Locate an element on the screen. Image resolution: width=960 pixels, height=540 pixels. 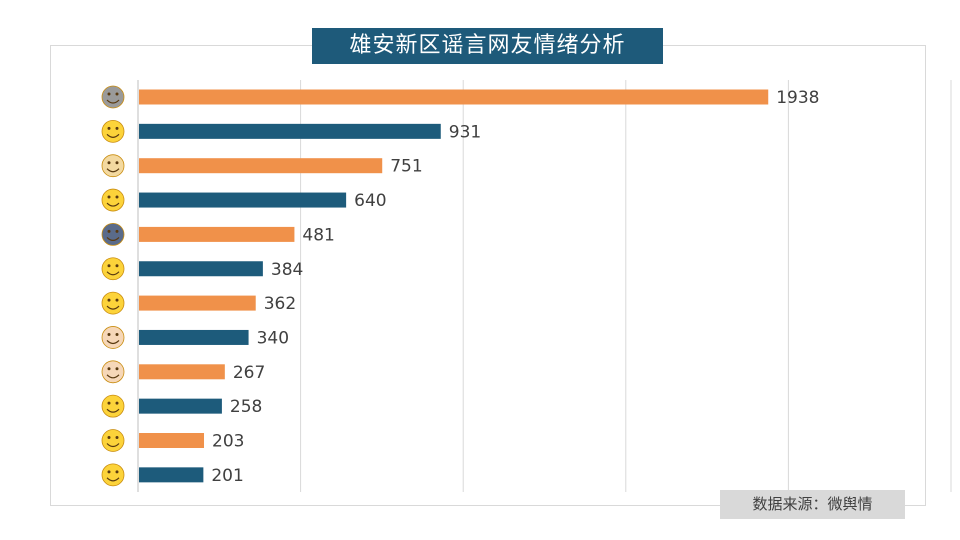
data-label: 481 is located at coordinates (318, 235).